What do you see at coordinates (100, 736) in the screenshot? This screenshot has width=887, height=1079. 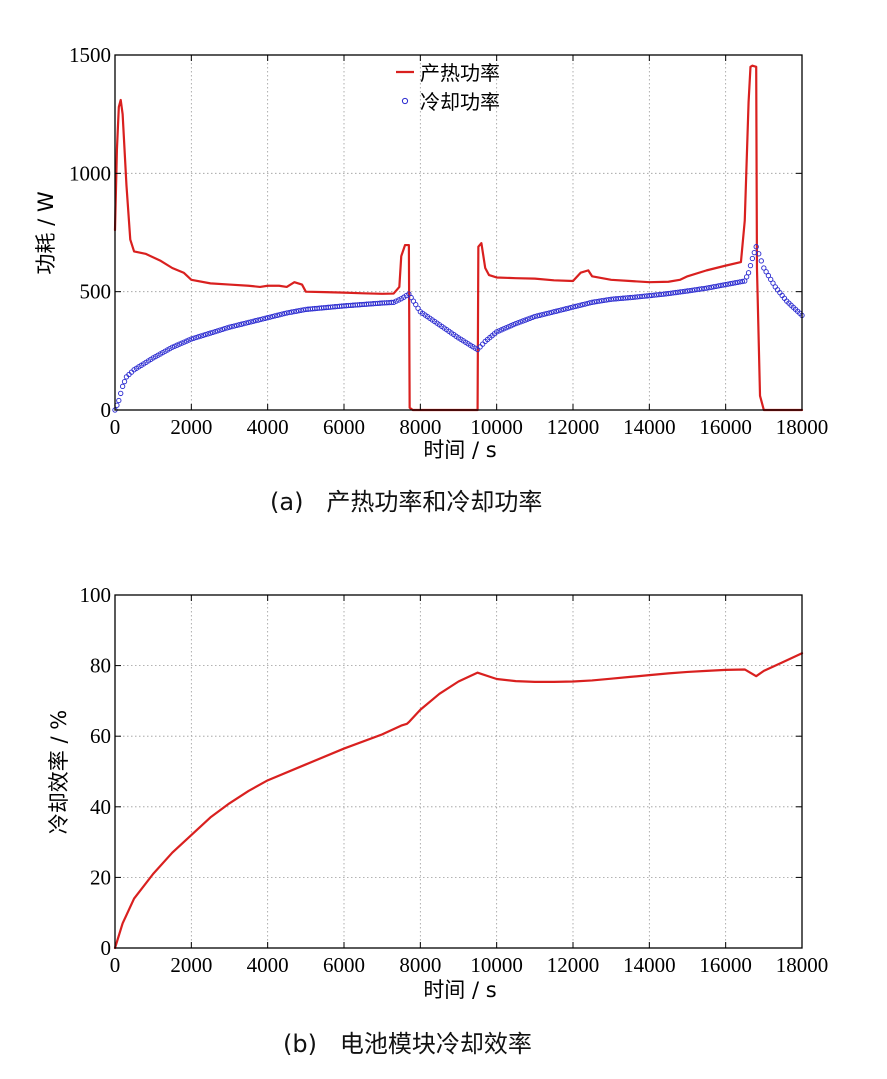 I see `y-tick-label: 60` at bounding box center [100, 736].